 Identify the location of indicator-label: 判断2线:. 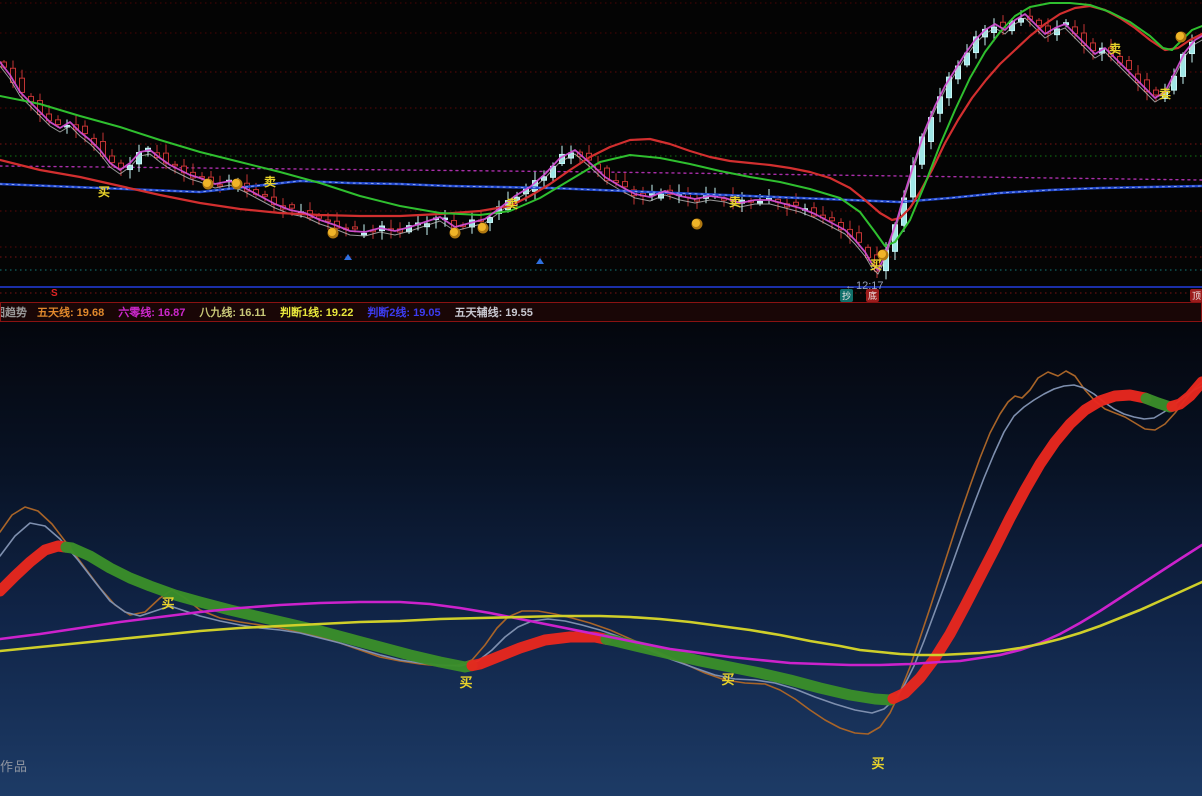
(389, 313).